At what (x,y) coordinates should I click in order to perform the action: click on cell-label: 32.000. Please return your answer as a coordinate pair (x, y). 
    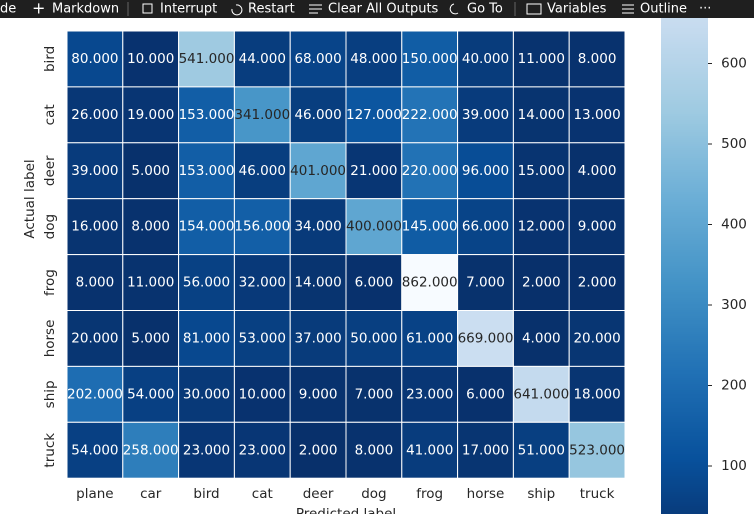
    Looking at the image, I should click on (262, 283).